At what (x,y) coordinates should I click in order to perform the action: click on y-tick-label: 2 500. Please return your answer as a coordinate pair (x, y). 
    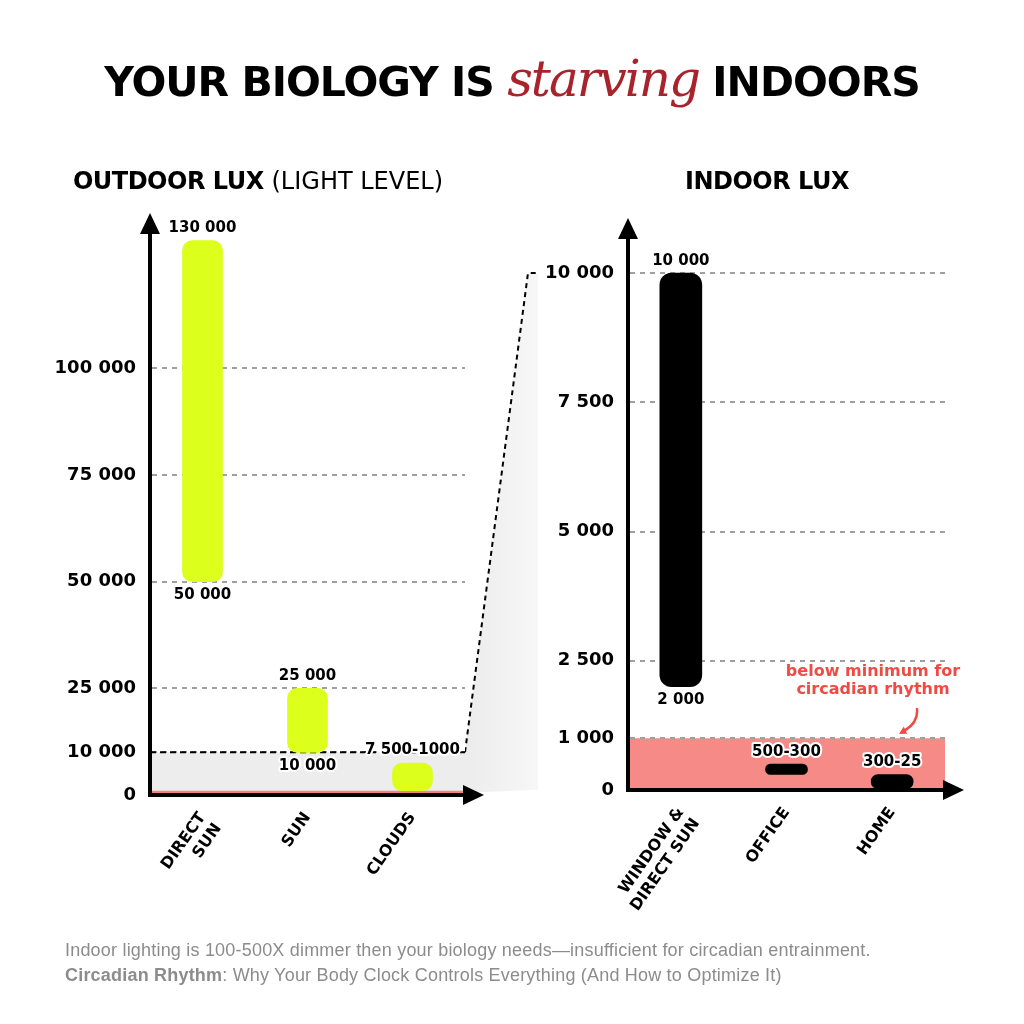
    Looking at the image, I should click on (585, 659).